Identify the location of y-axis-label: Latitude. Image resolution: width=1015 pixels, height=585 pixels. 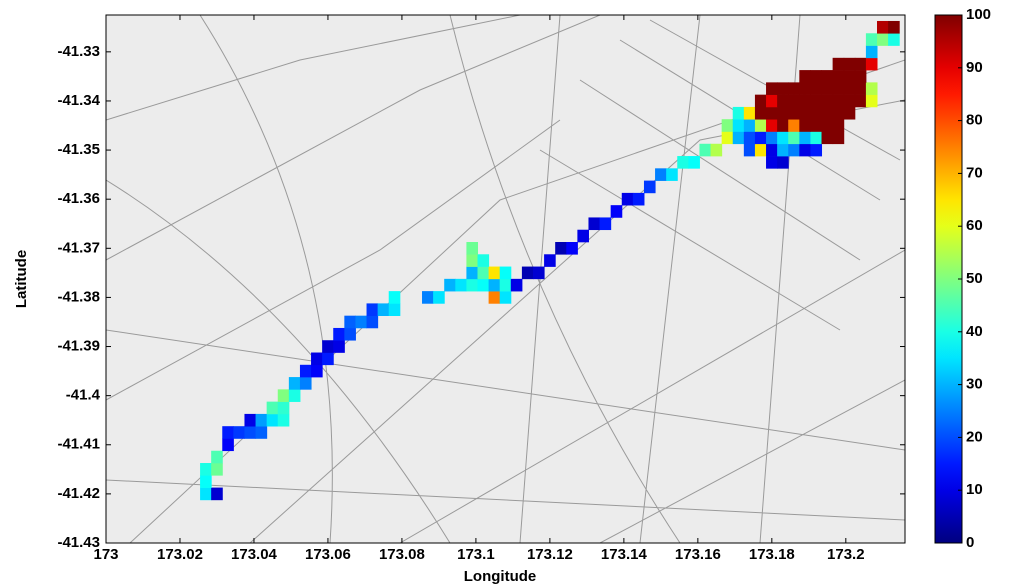
(21, 279).